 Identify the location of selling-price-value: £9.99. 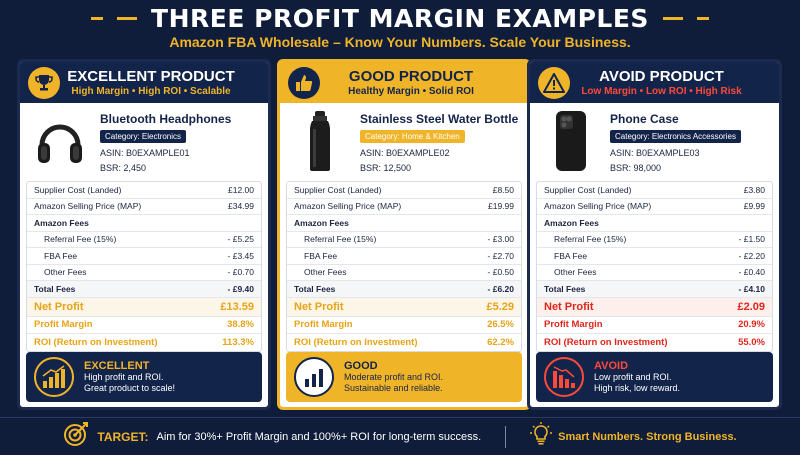
(754, 206).